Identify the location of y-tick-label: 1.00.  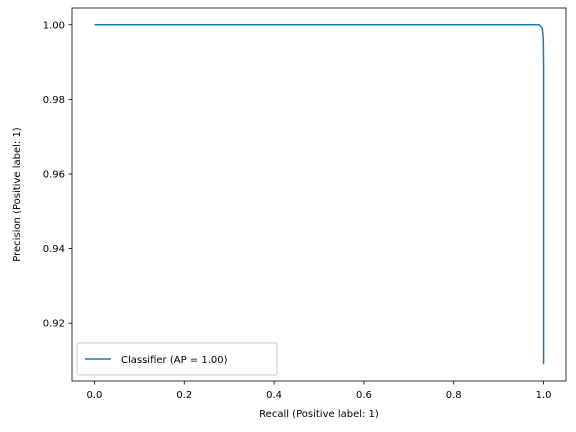
(54, 25).